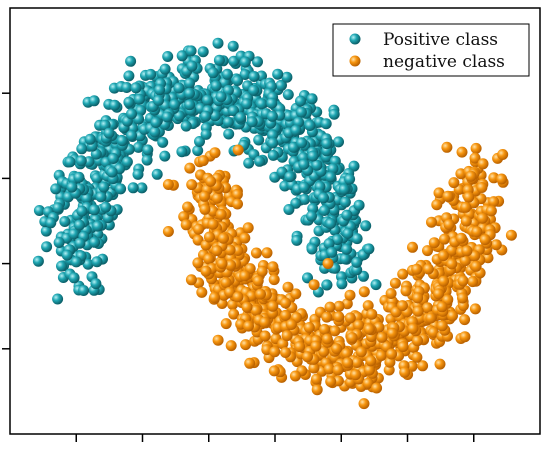  Describe the element at coordinates (440, 40) in the screenshot. I see `legend-label-positive: Positive class` at that location.